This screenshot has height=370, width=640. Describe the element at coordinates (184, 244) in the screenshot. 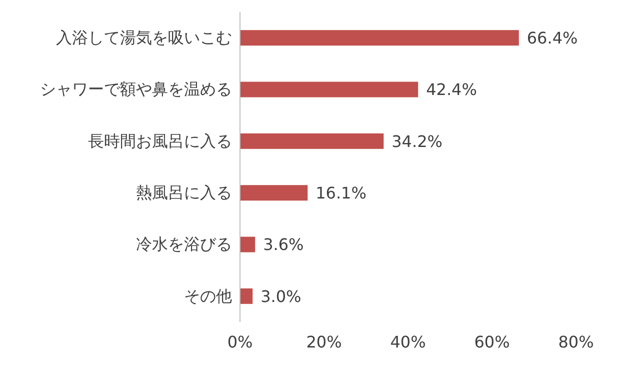

I see `y-tick-label: 冷水を浴びる` at that location.